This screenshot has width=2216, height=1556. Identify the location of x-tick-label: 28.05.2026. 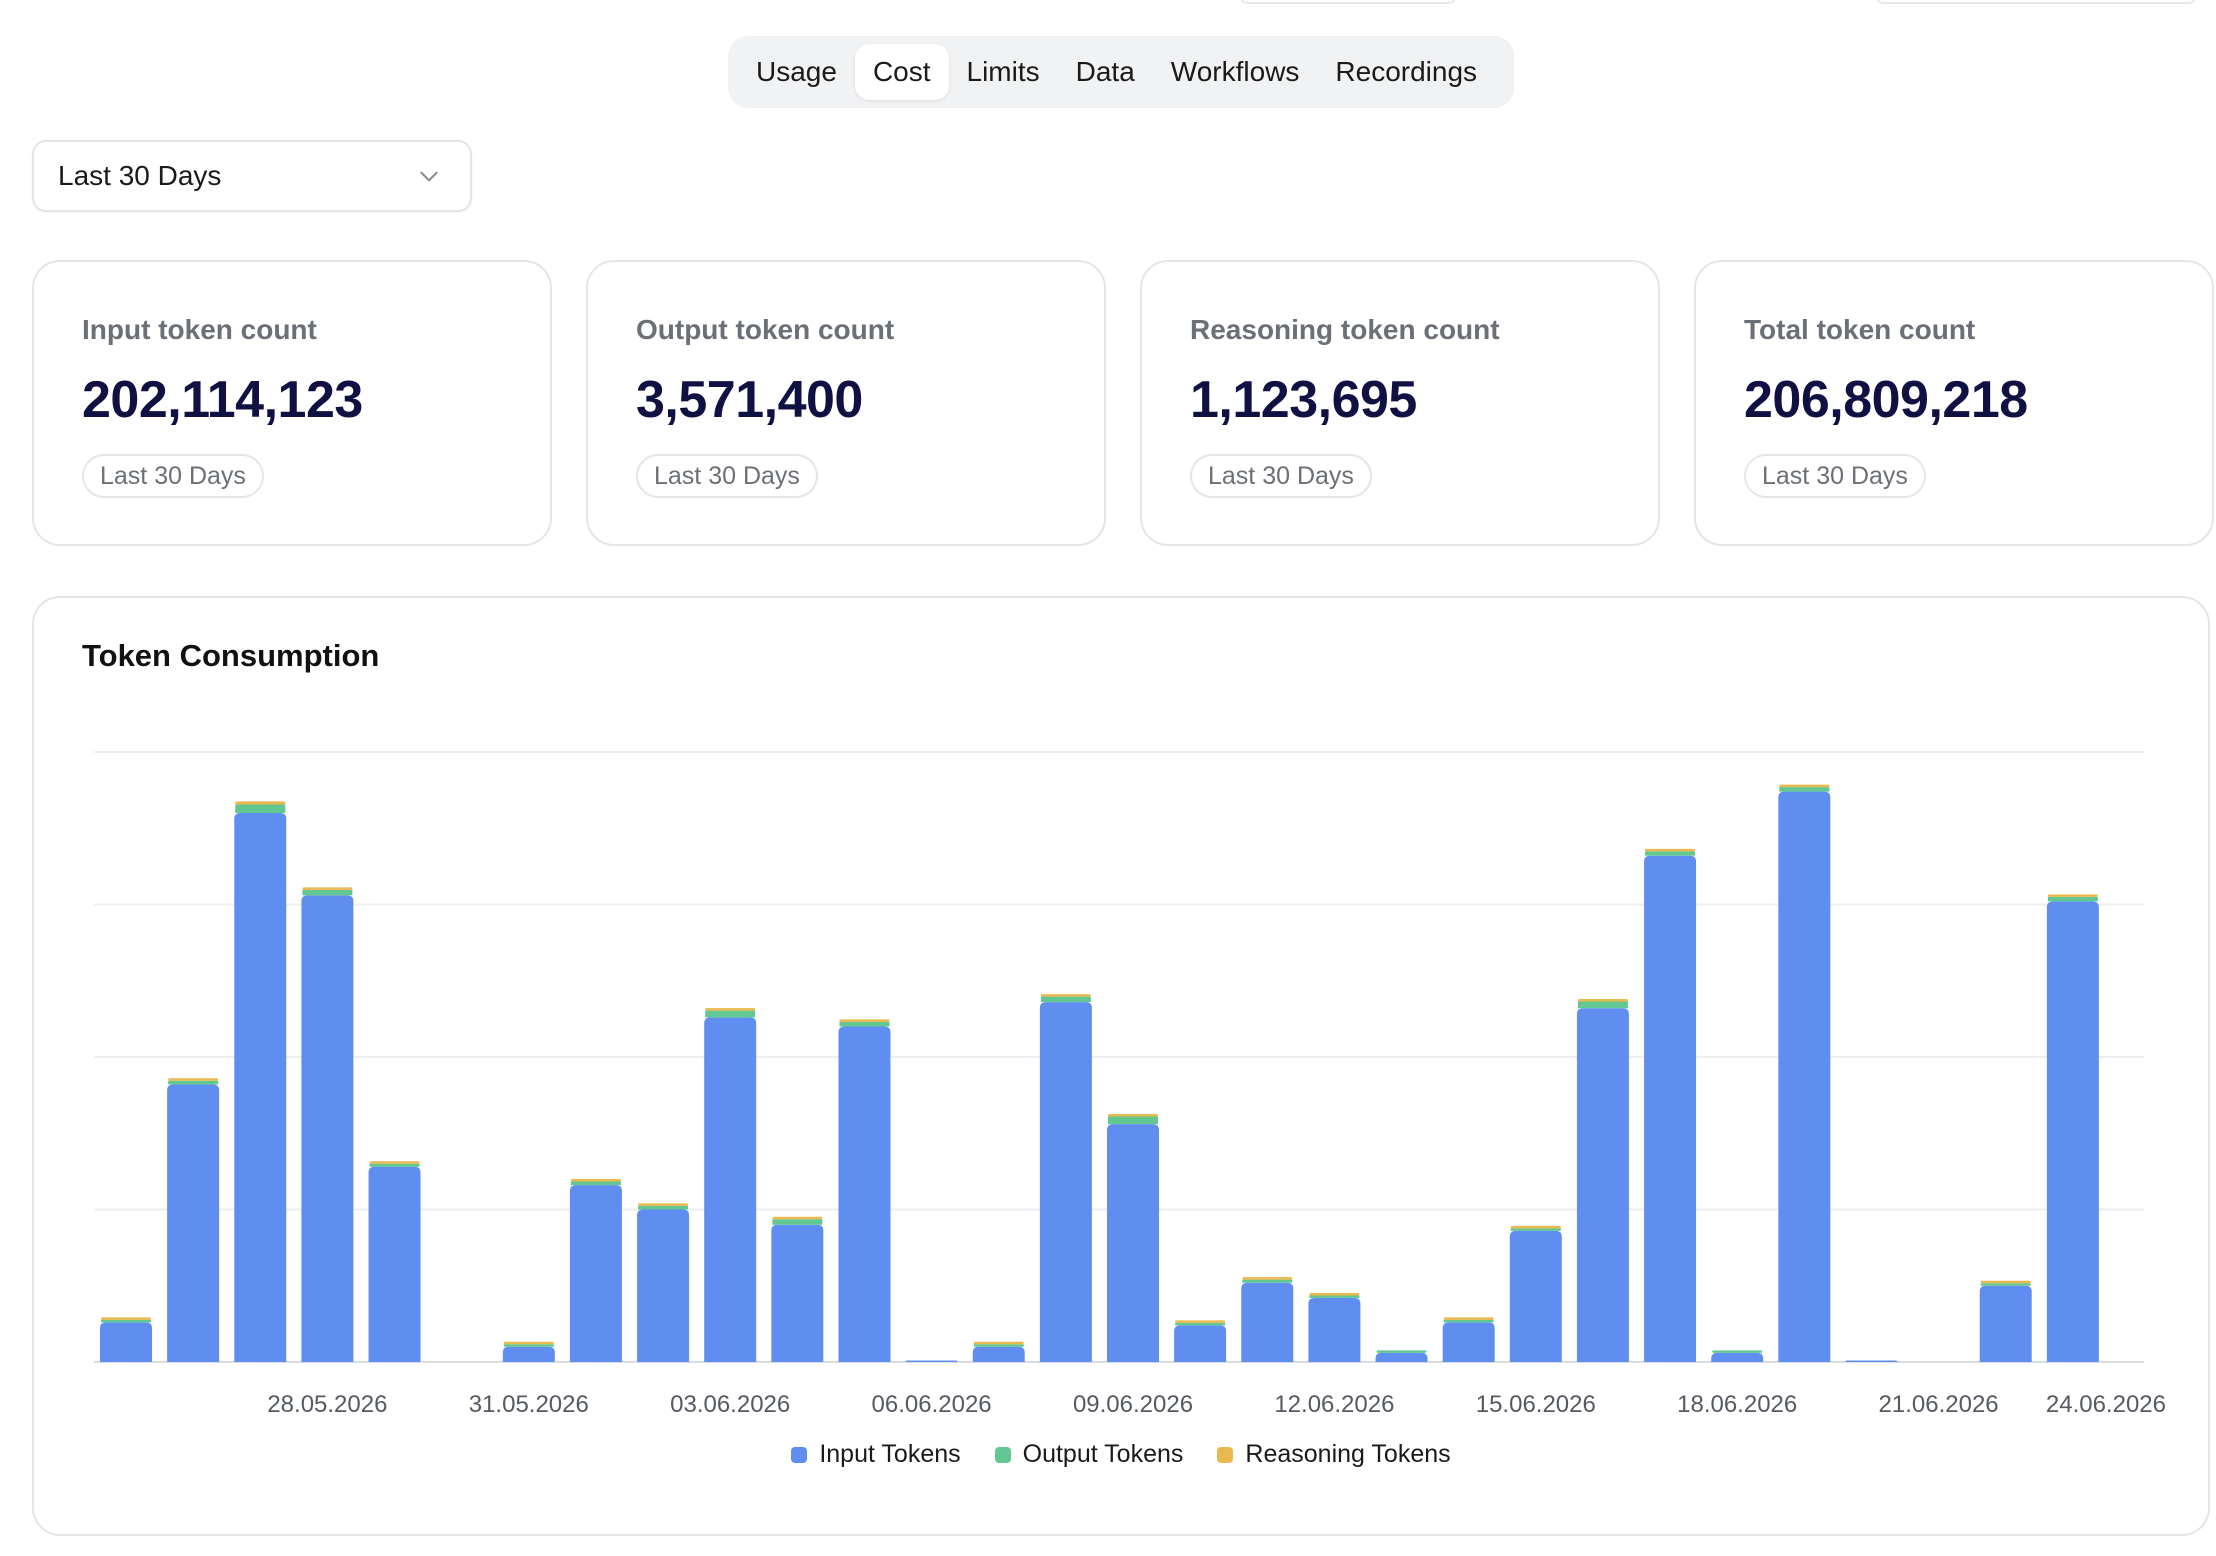
(327, 1404).